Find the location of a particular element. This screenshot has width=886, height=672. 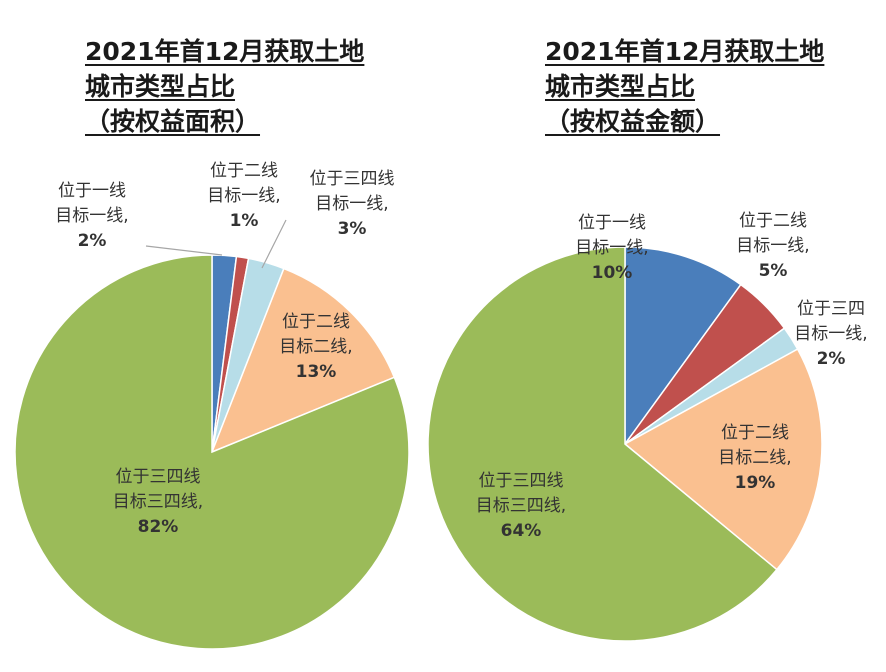

pie-1-label-2-line-0: 位于三四 is located at coordinates (831, 309).